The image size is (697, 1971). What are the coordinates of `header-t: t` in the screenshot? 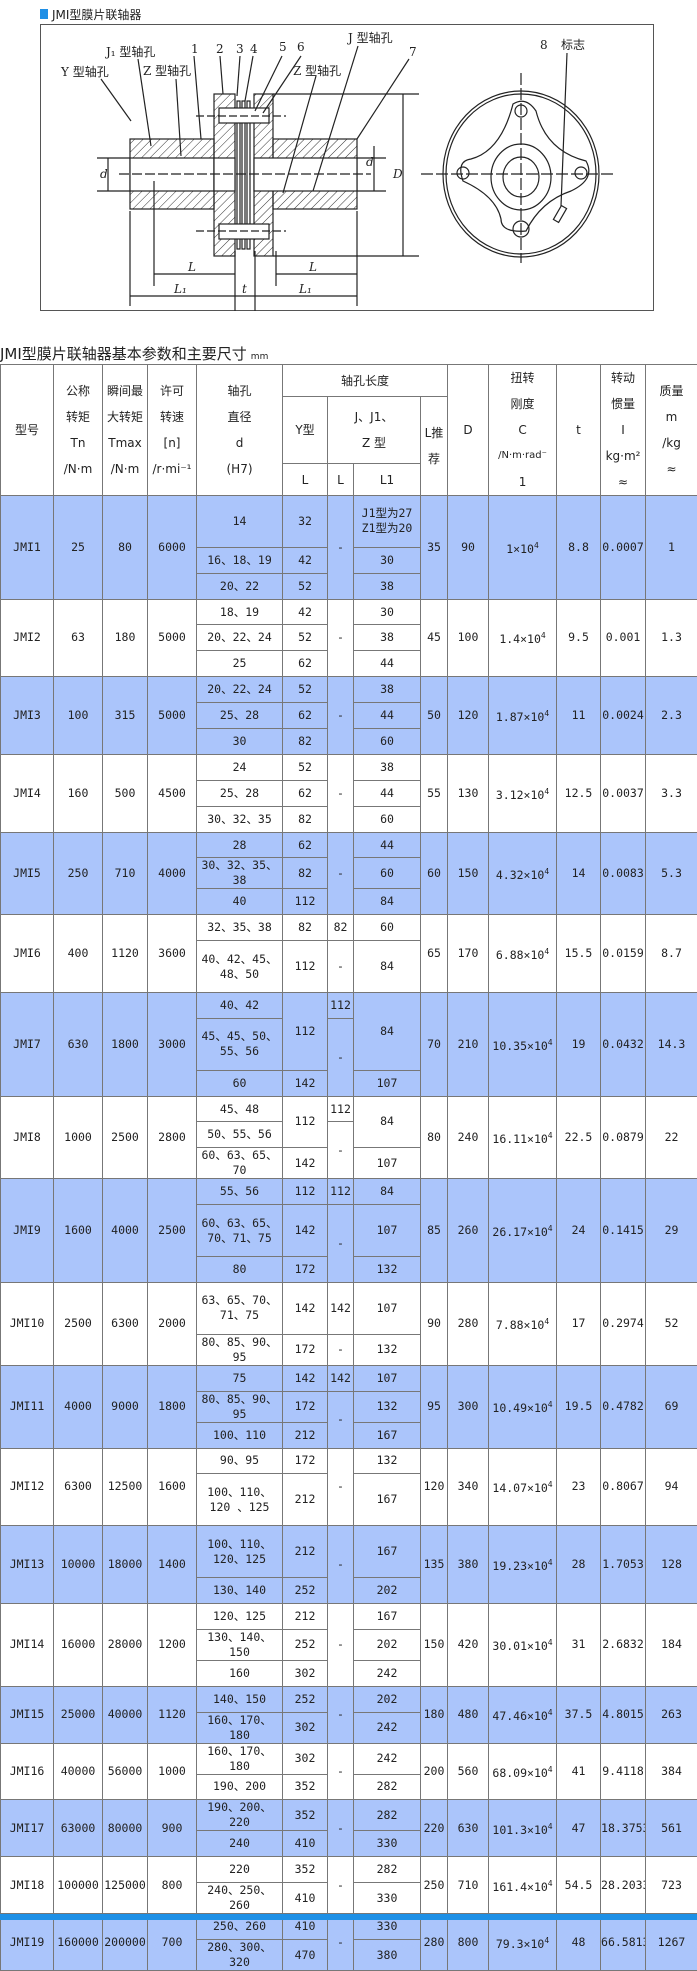 It's located at (579, 430).